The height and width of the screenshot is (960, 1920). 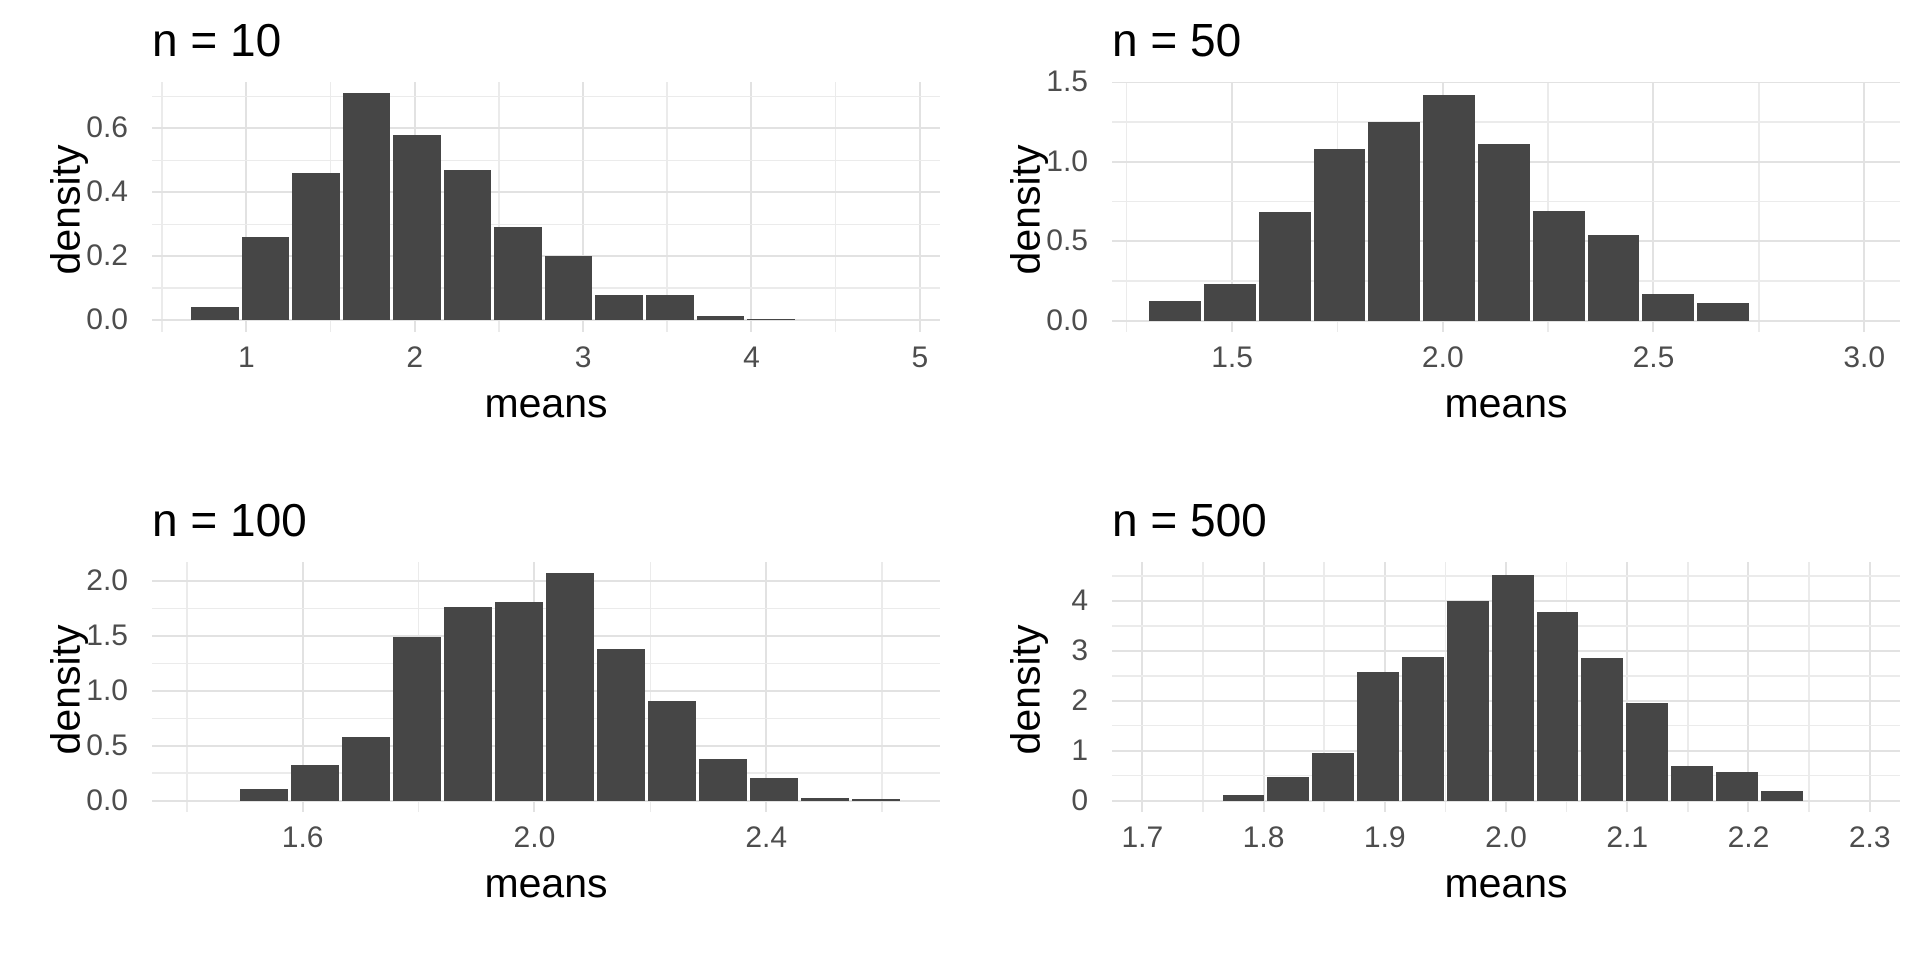 What do you see at coordinates (107, 745) in the screenshot?
I see `y-tick-label: 0.5` at bounding box center [107, 745].